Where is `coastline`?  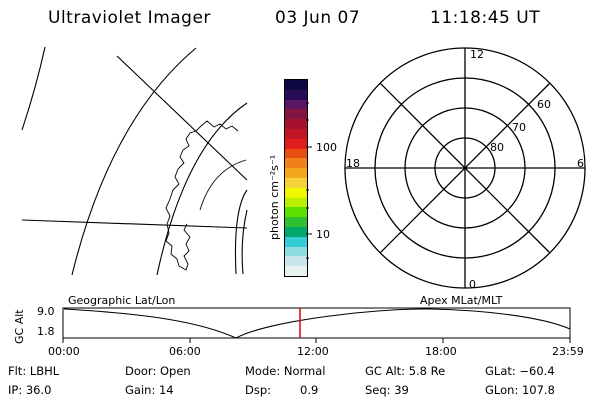 coastline is located at coordinates (202, 195).